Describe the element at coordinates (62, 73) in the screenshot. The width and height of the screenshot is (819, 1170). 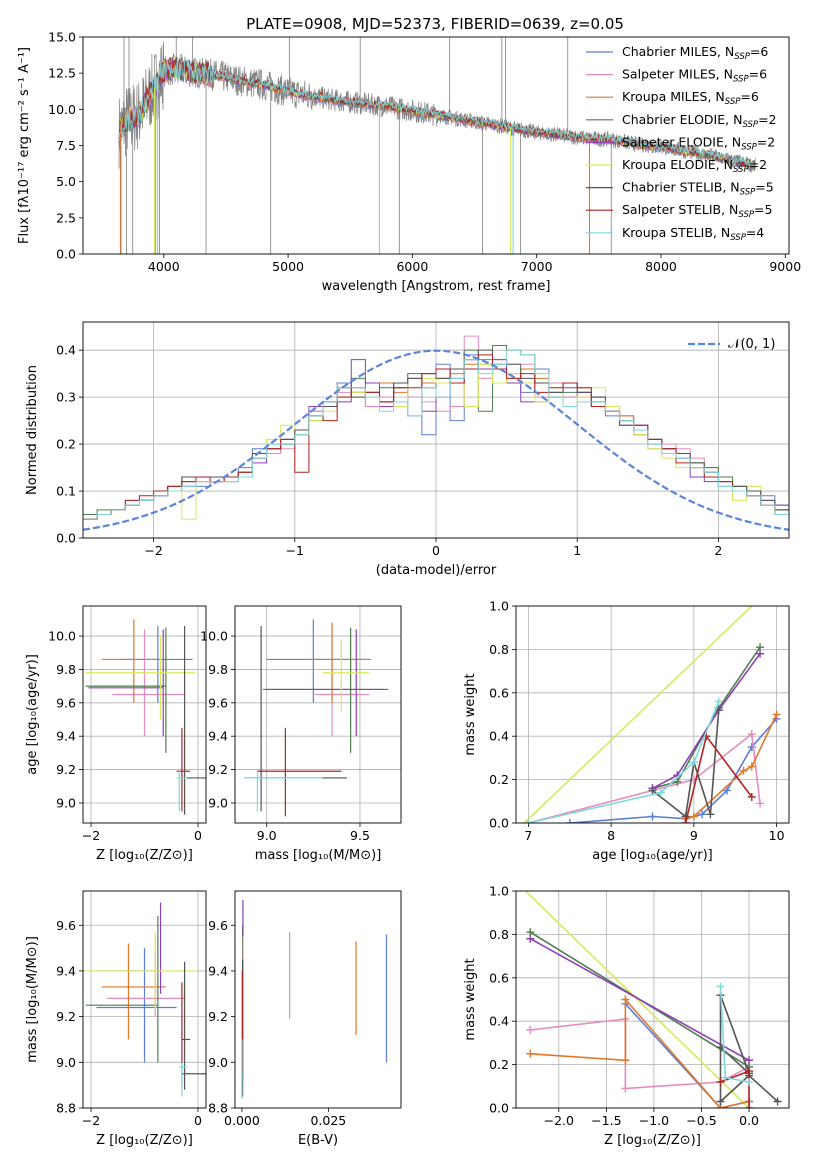
I see `y-tick-label: 12.5` at that location.